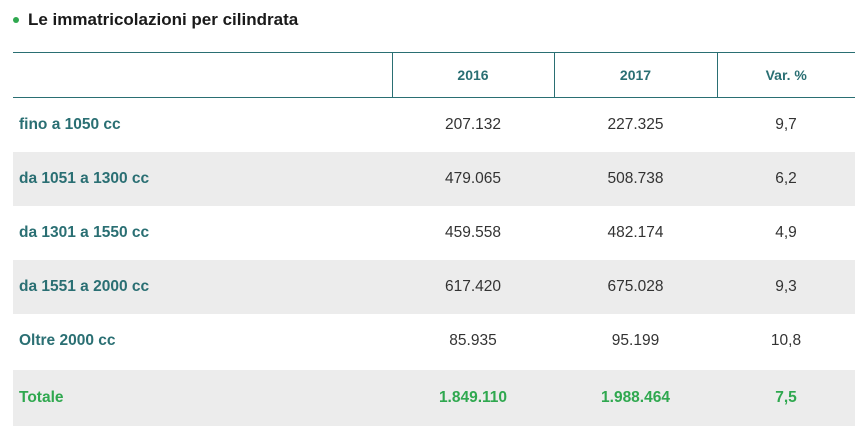  What do you see at coordinates (67, 340) in the screenshot?
I see `row-label: Oltre 2000 cc` at bounding box center [67, 340].